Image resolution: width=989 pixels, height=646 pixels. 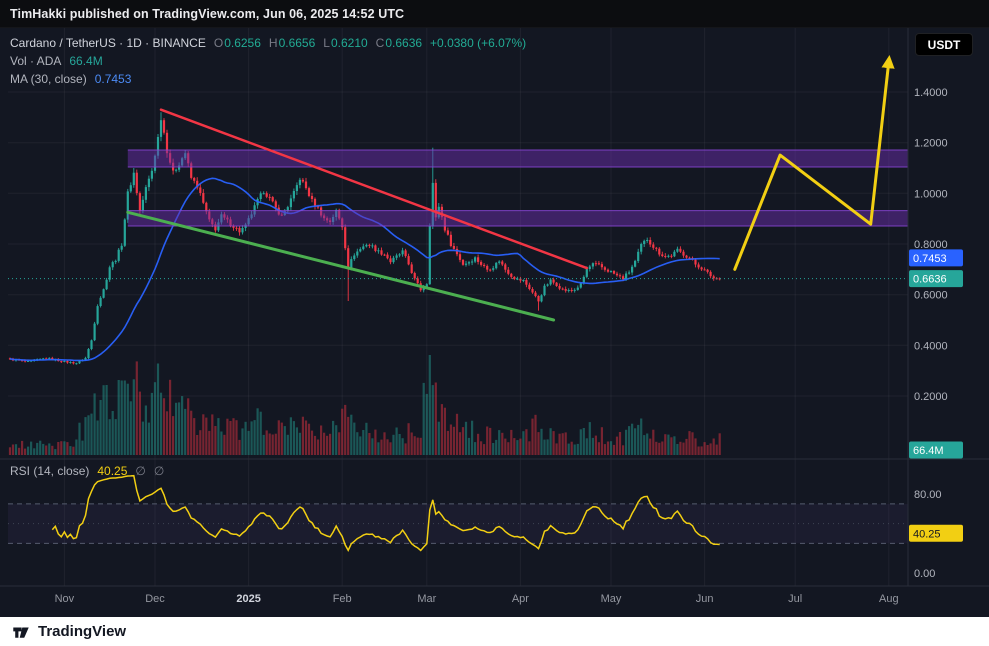 What do you see at coordinates (155, 599) in the screenshot?
I see `svg-text: Dec` at bounding box center [155, 599].